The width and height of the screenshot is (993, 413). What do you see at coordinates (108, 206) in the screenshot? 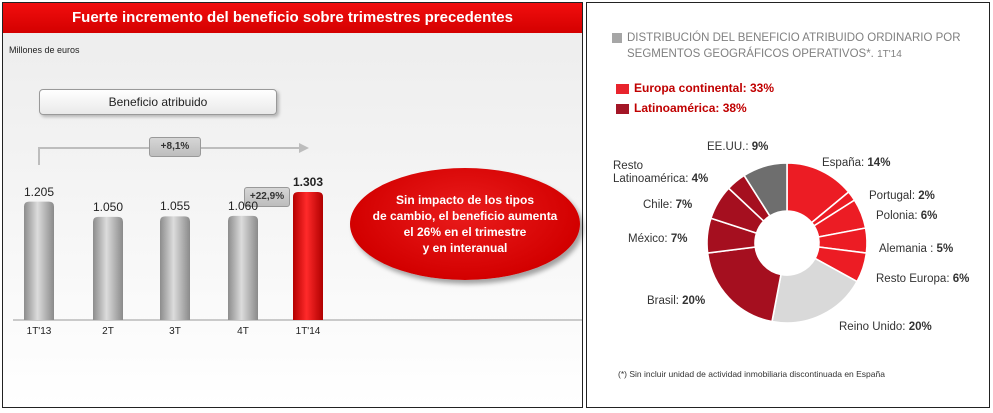
I see `bar-value-label: 1.050` at bounding box center [108, 206].